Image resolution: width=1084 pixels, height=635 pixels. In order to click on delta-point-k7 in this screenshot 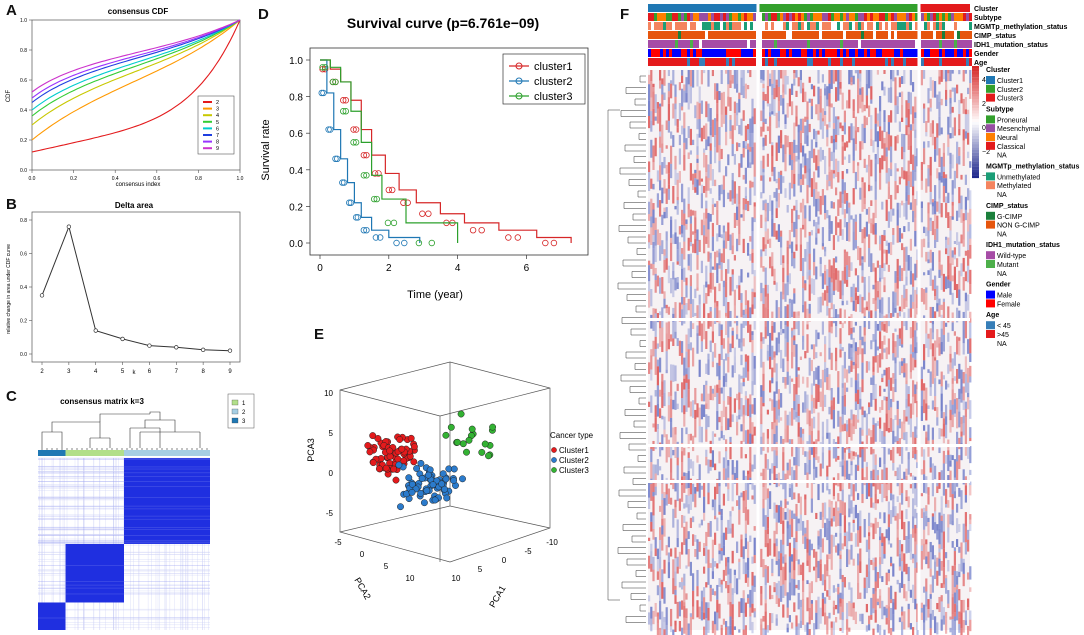, I will do `click(176, 347)`.